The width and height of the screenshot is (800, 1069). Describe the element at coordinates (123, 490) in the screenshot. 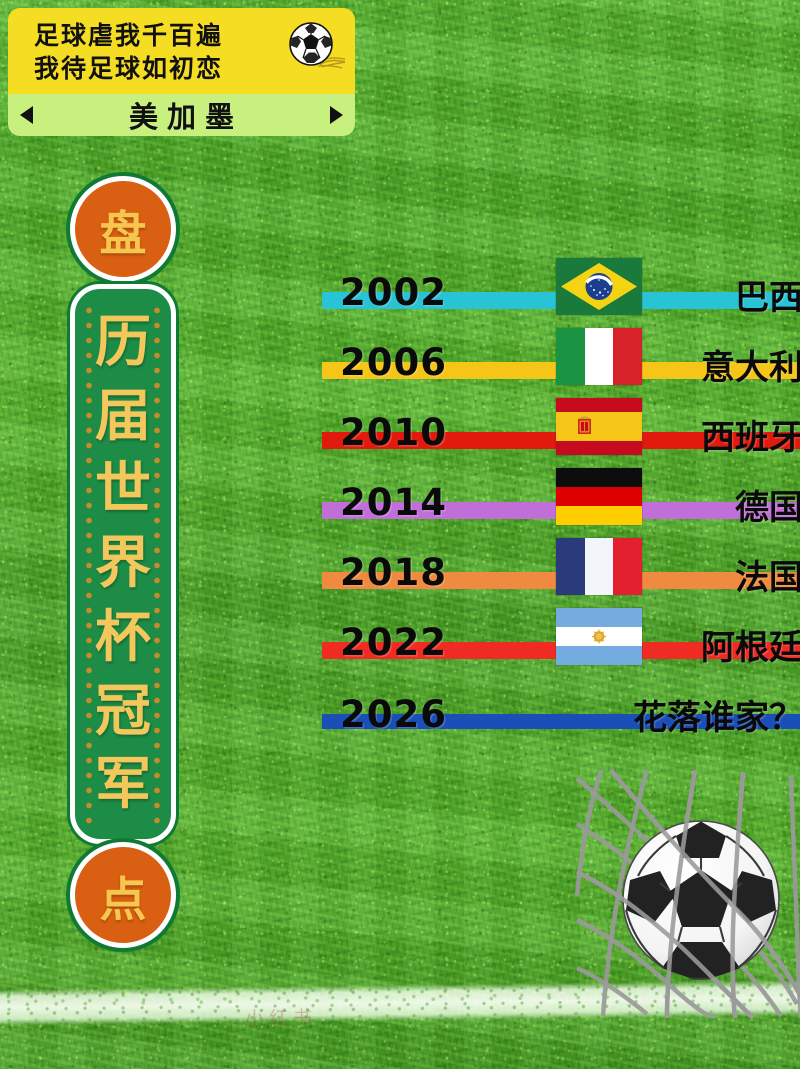

I see `banner-char: 世` at that location.